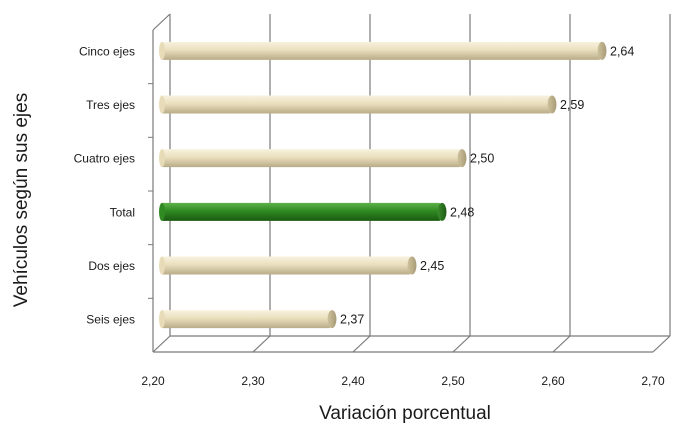 The image size is (676, 425). I want to click on x-tick-label-0: 2,20, so click(153, 381).